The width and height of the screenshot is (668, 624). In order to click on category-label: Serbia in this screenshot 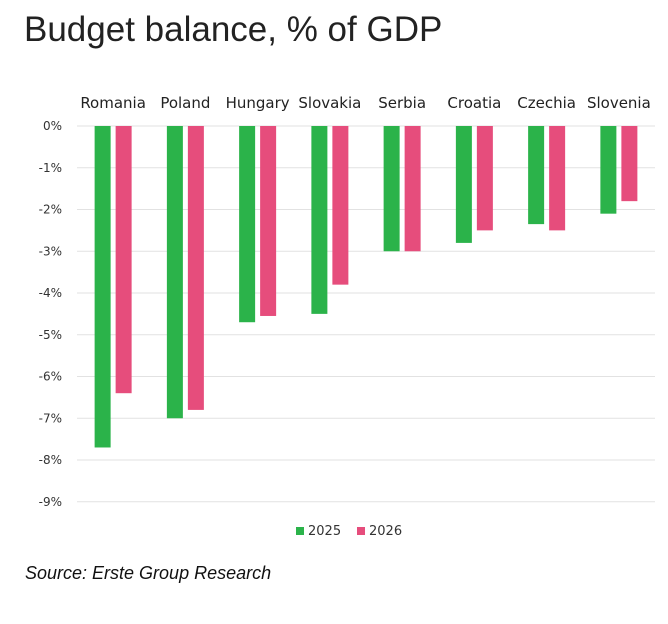, I will do `click(402, 103)`.